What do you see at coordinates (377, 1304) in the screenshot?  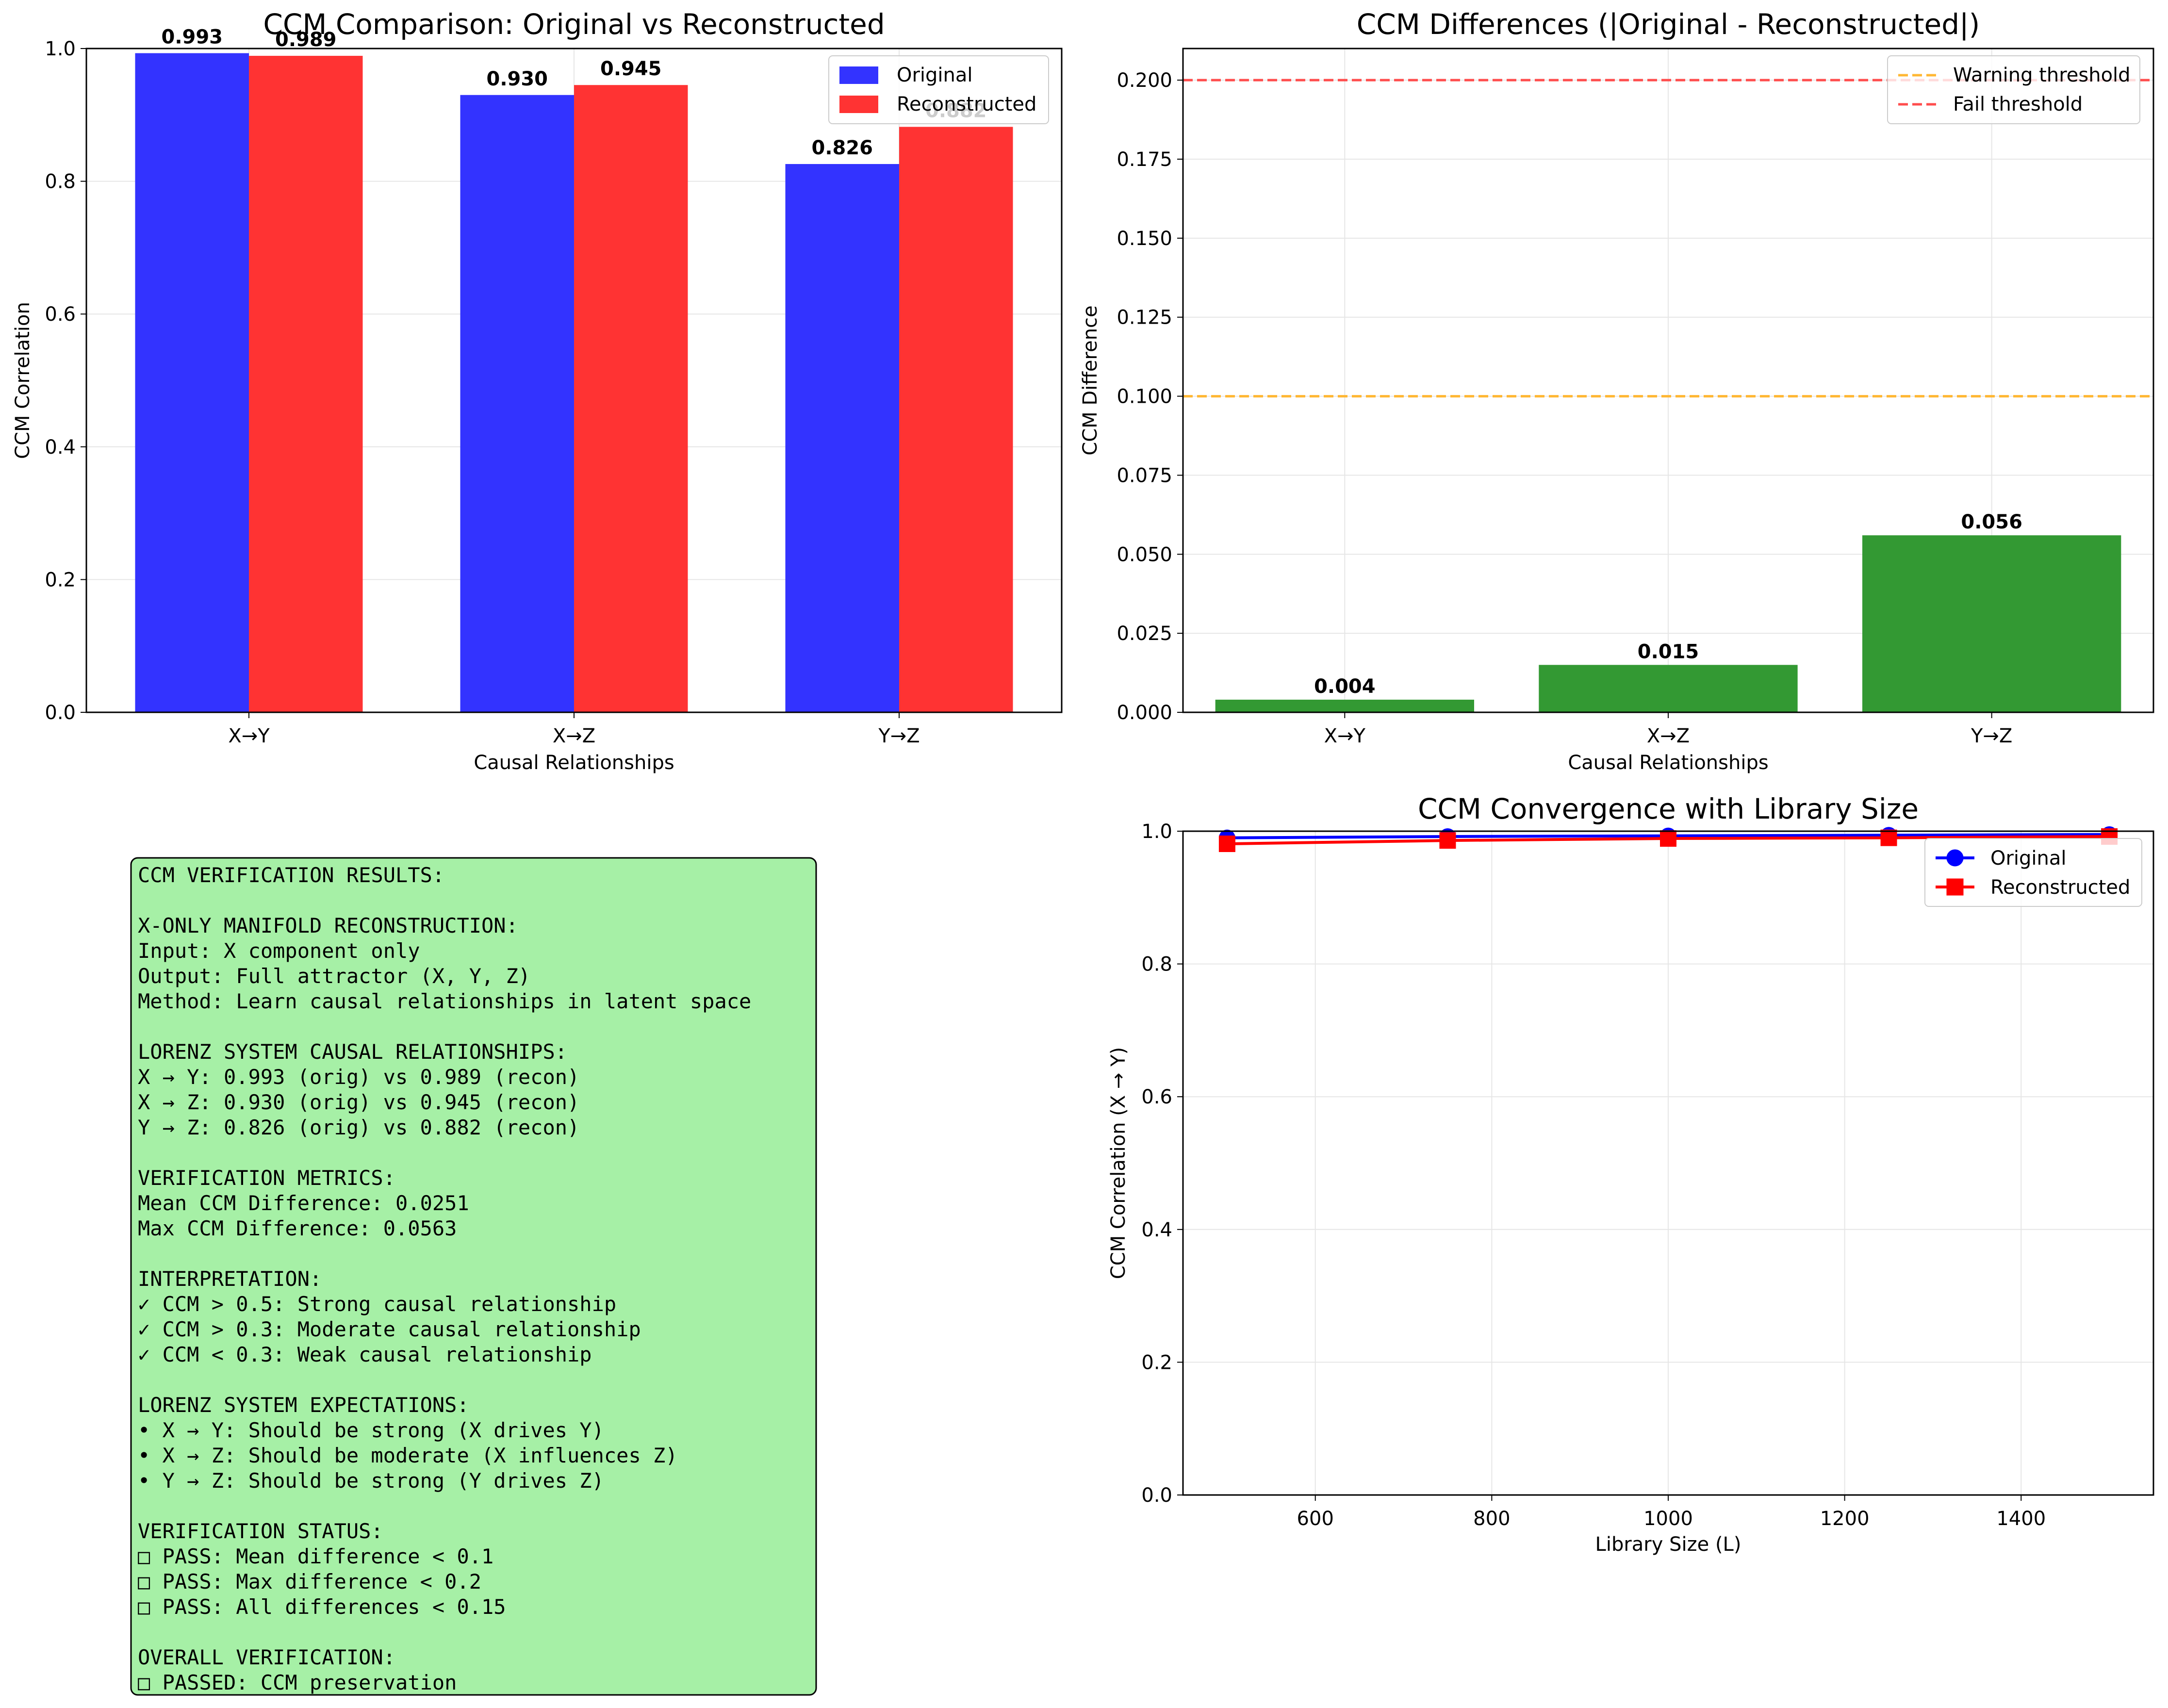 I see `summary-line: ✓ CCM > 0.5: Strong causal relationship` at bounding box center [377, 1304].